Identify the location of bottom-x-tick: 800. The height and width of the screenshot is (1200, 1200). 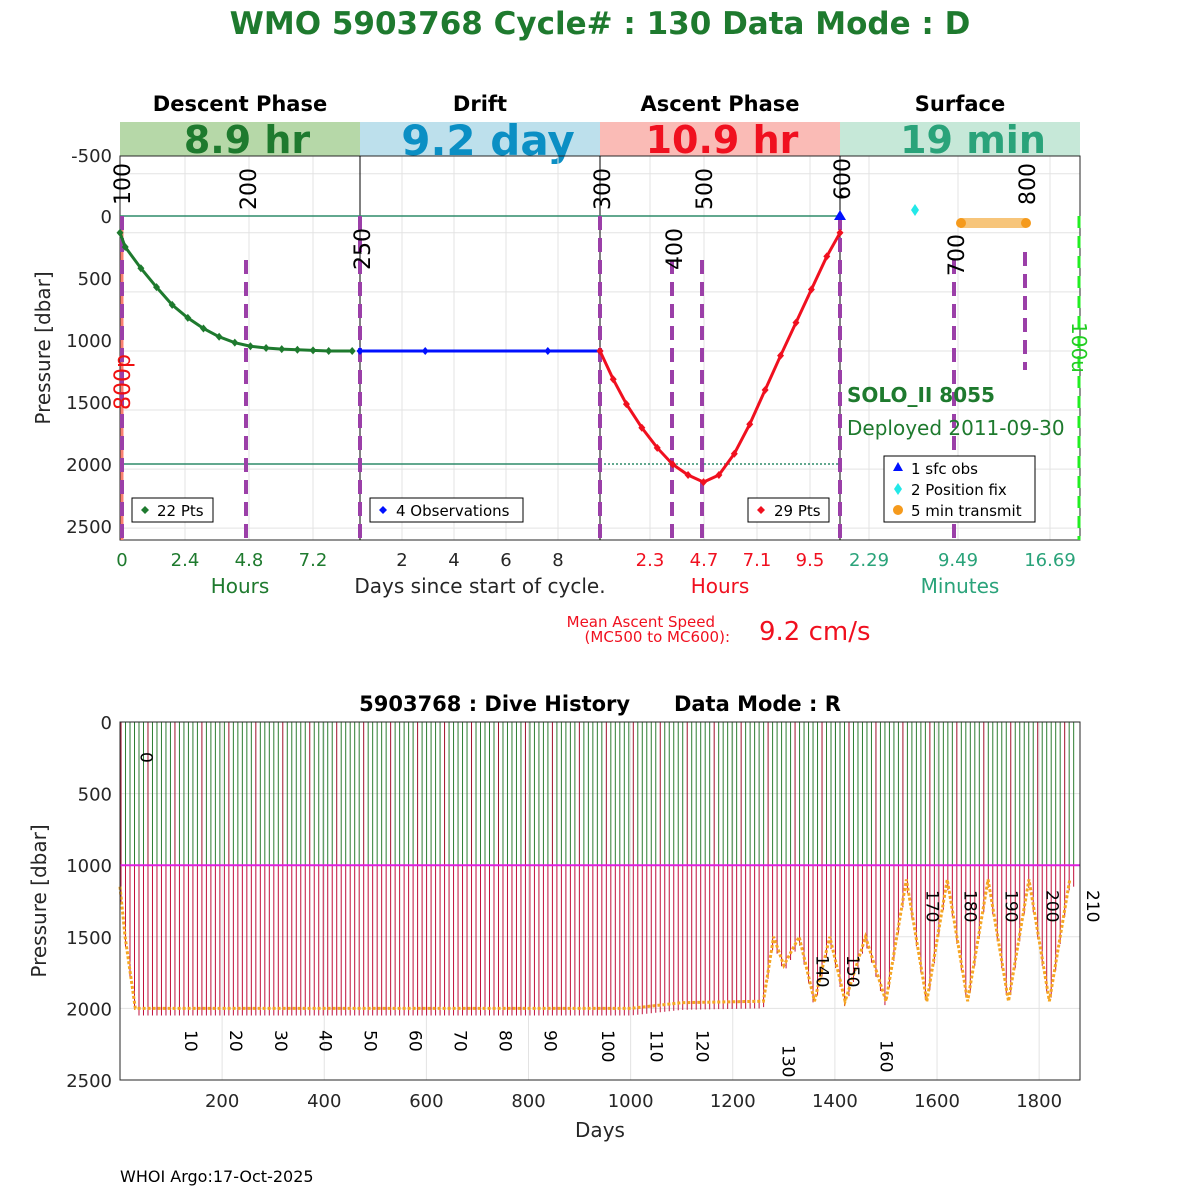
(528, 1101).